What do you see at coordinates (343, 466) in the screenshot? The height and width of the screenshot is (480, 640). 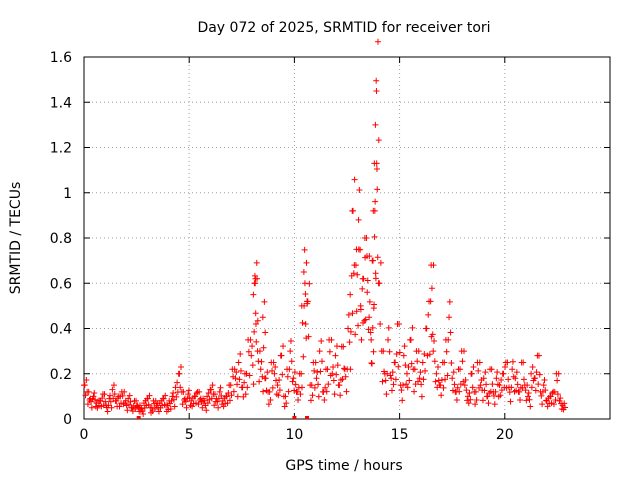 I see `x-axis-label: GPS time / hours` at bounding box center [343, 466].